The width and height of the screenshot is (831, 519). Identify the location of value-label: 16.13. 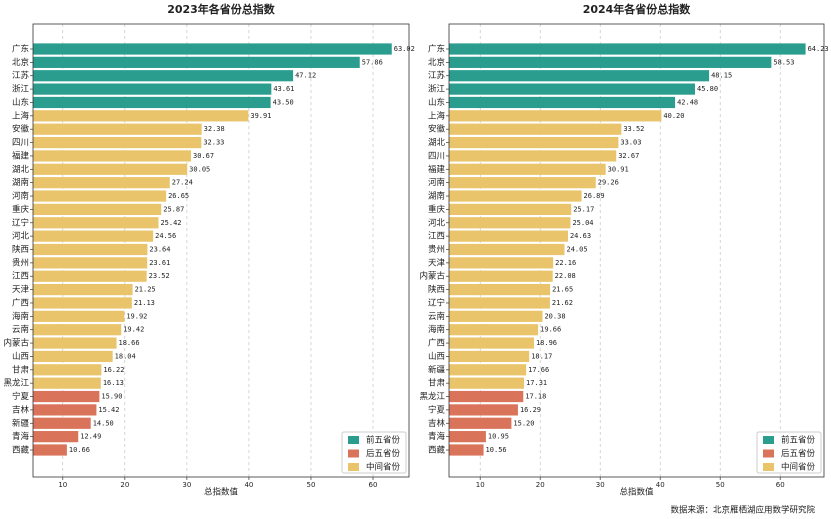
(113, 383).